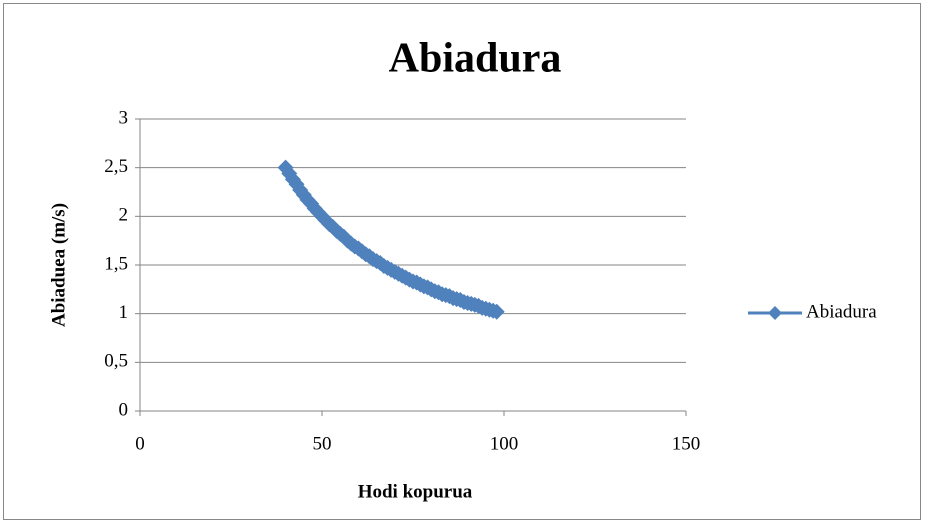  I want to click on x-tick-label: 150, so click(686, 443).